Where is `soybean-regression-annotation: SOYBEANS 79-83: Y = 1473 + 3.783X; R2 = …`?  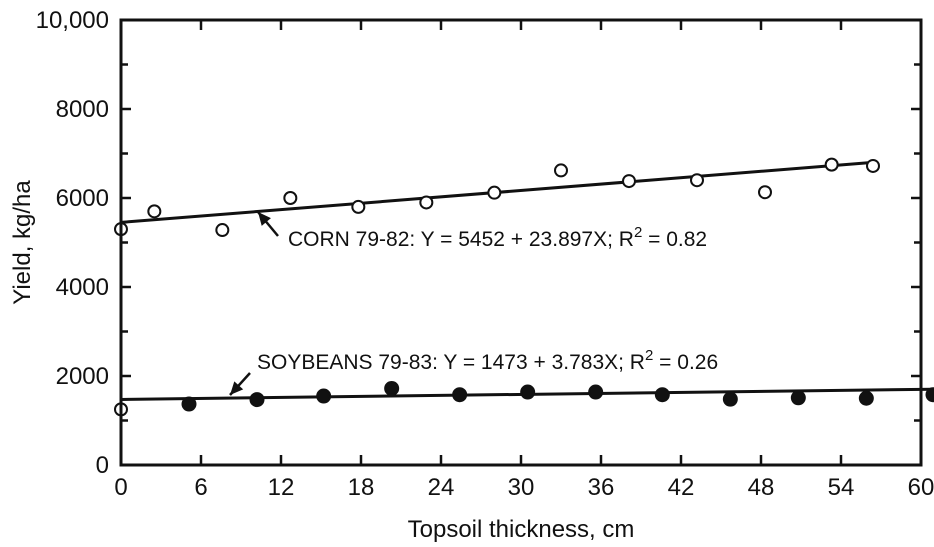 soybean-regression-annotation: SOYBEANS 79-83: Y = 1473 + 3.783X; R2 = … is located at coordinates (473, 371).